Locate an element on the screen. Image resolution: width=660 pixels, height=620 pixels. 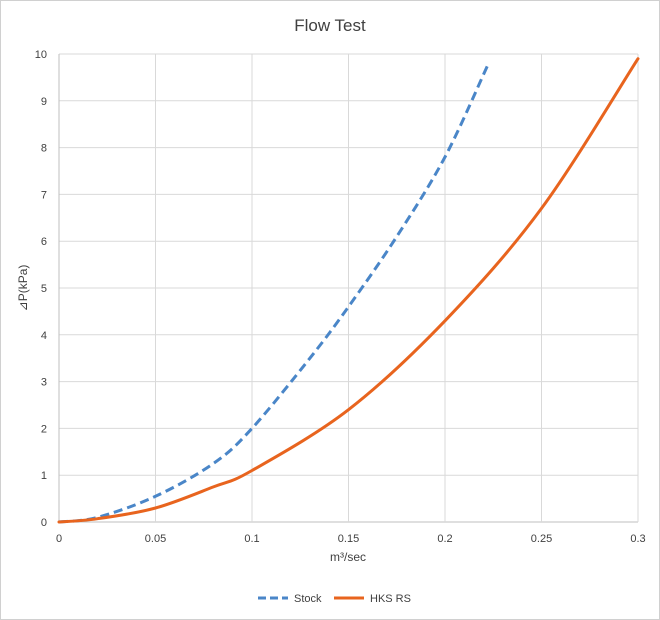
x-tick-label: 0.1 is located at coordinates (251, 539).